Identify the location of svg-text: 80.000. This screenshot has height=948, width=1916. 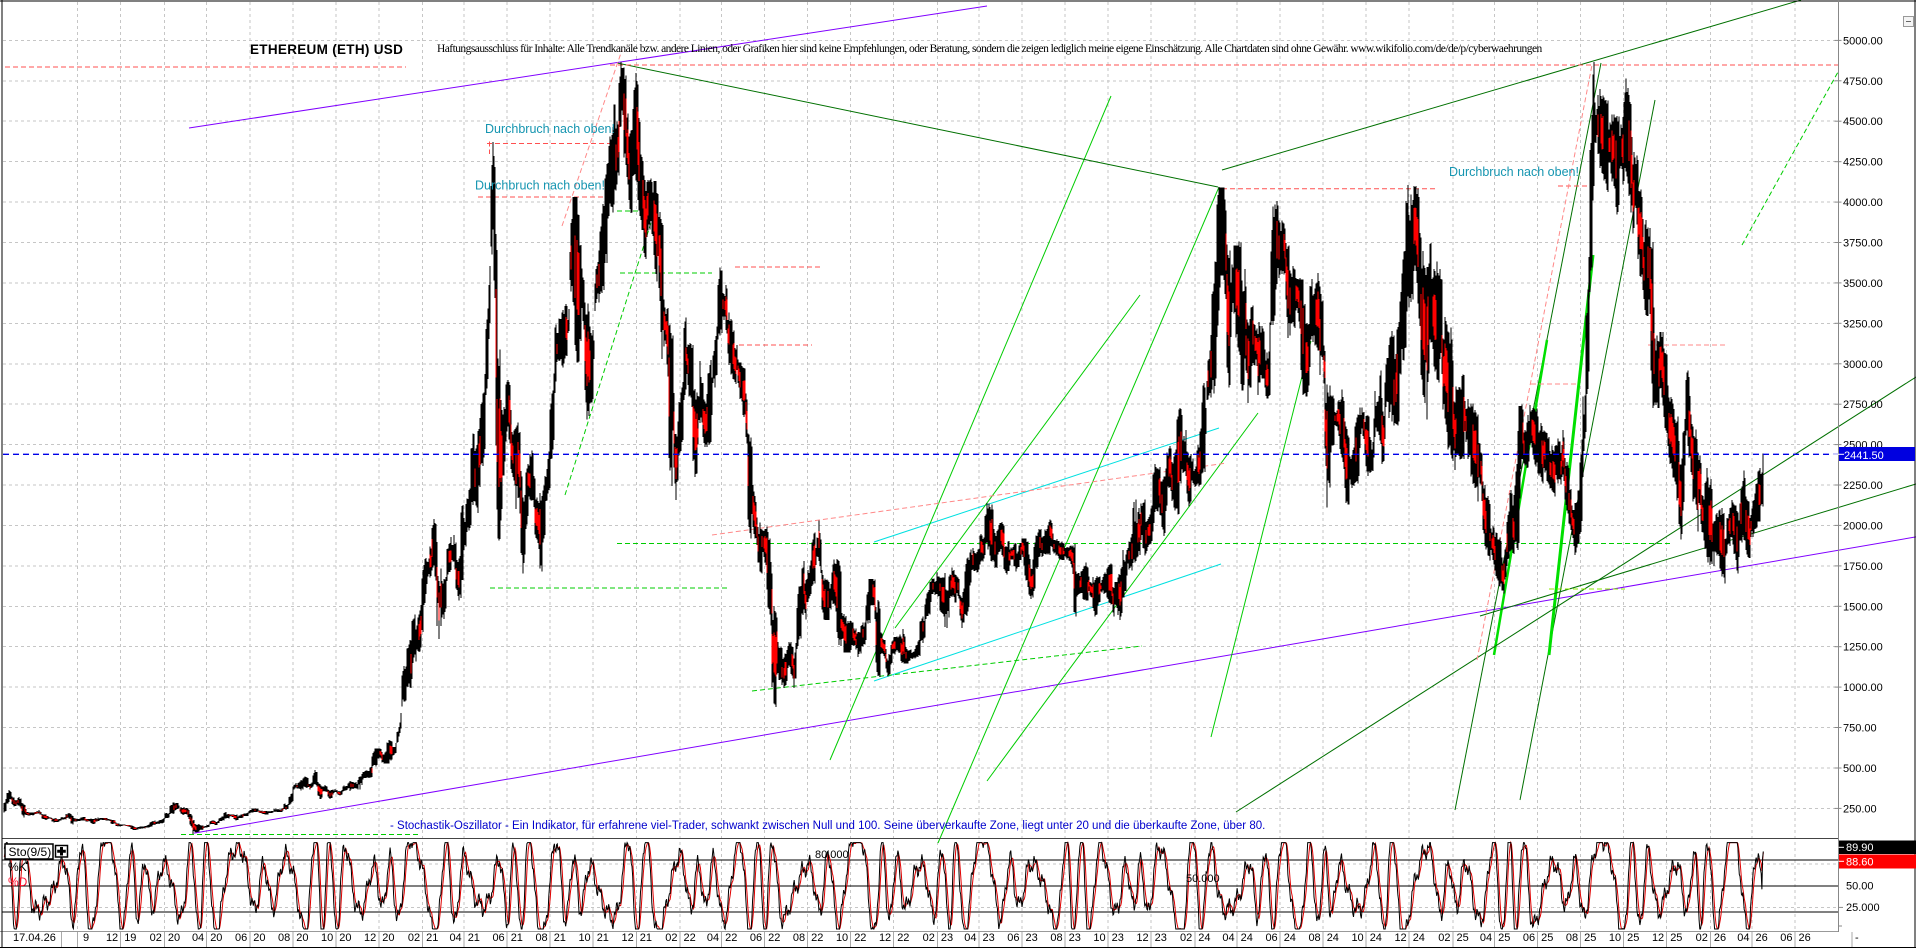
(832, 855).